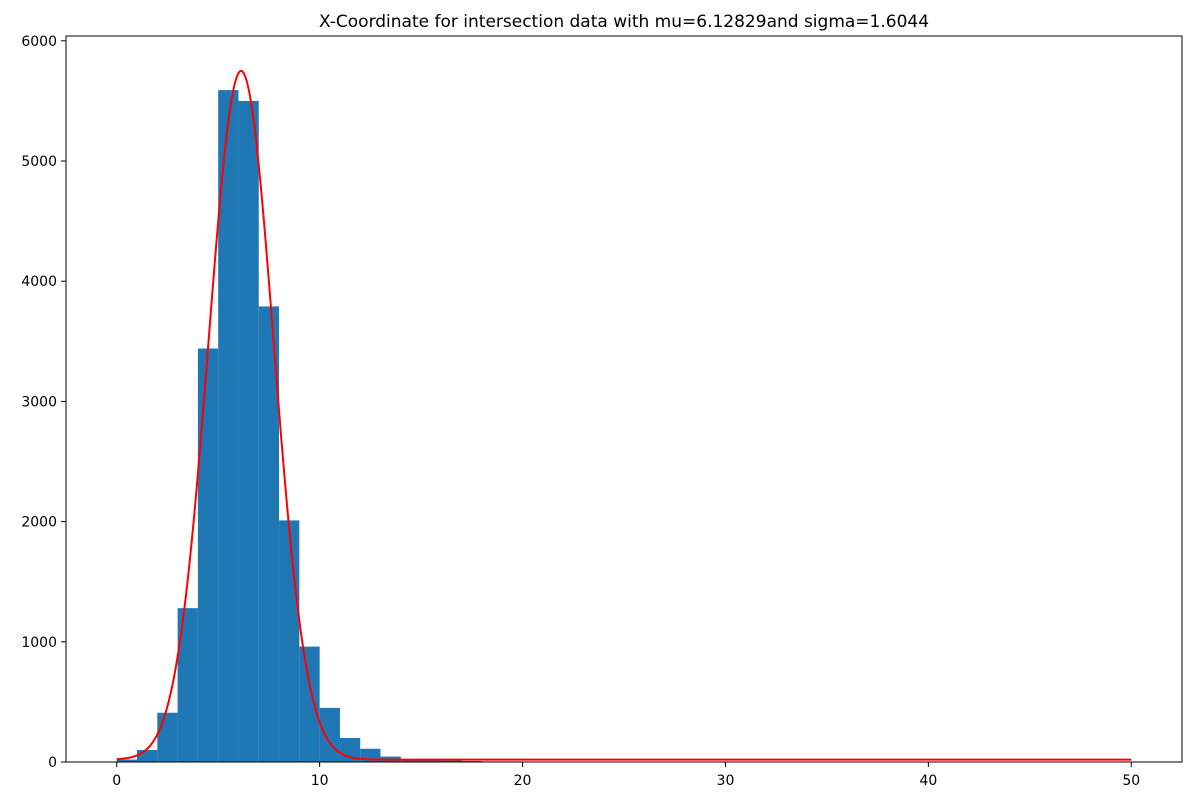 This screenshot has width=1193, height=803. What do you see at coordinates (320, 781) in the screenshot?
I see `x-tick-label: 10` at bounding box center [320, 781].